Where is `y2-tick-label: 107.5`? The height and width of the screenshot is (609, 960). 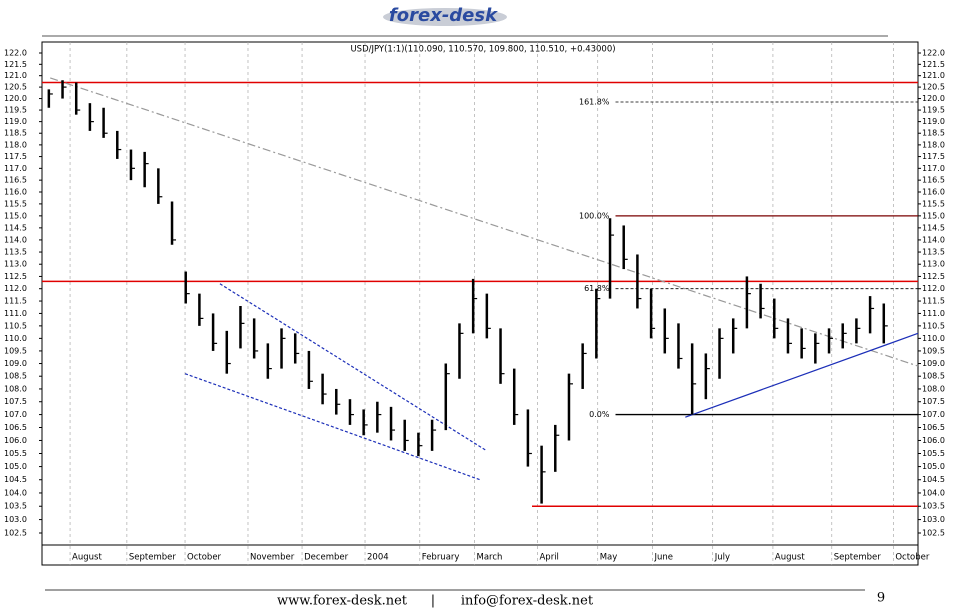 y2-tick-label: 107.5 is located at coordinates (933, 401).